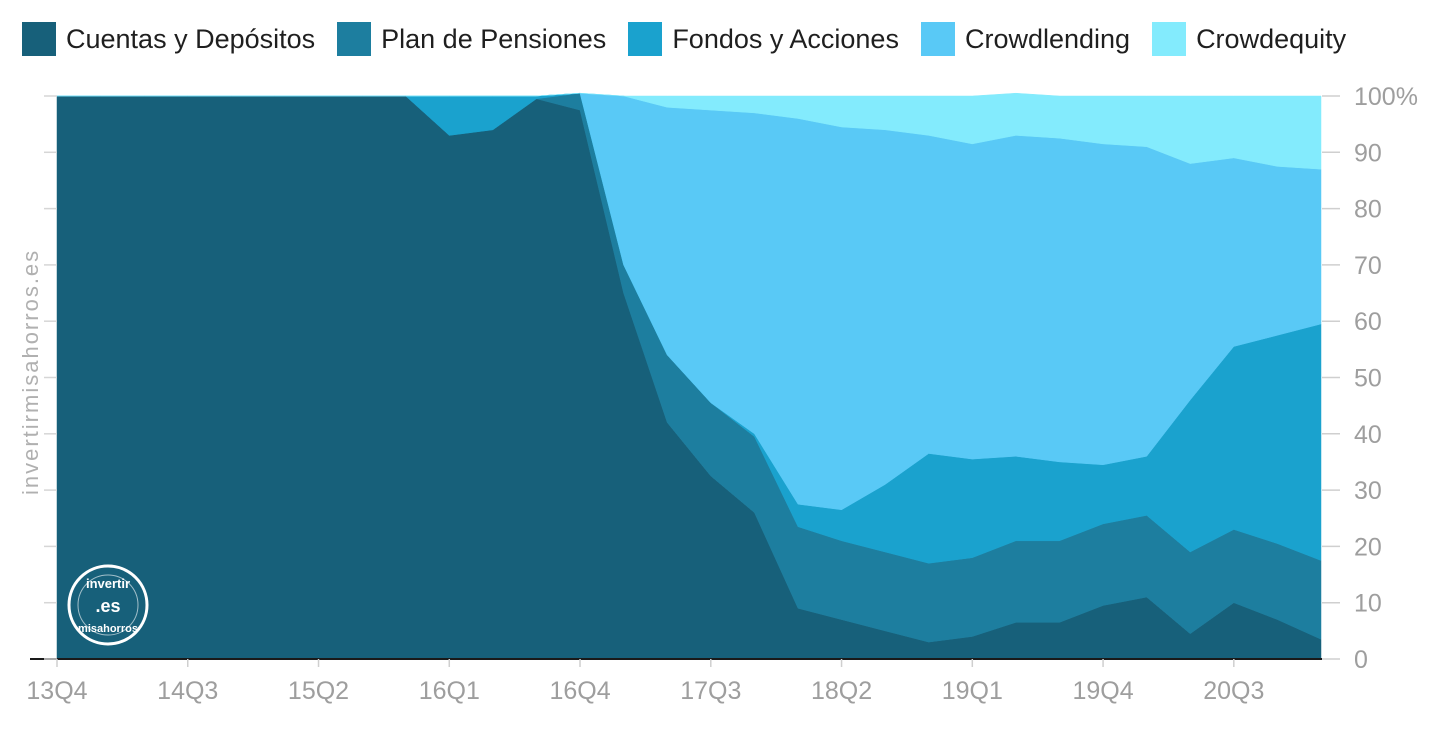 This screenshot has height=748, width=1449. What do you see at coordinates (1368, 547) in the screenshot?
I see `y-tick-label: 20` at bounding box center [1368, 547].